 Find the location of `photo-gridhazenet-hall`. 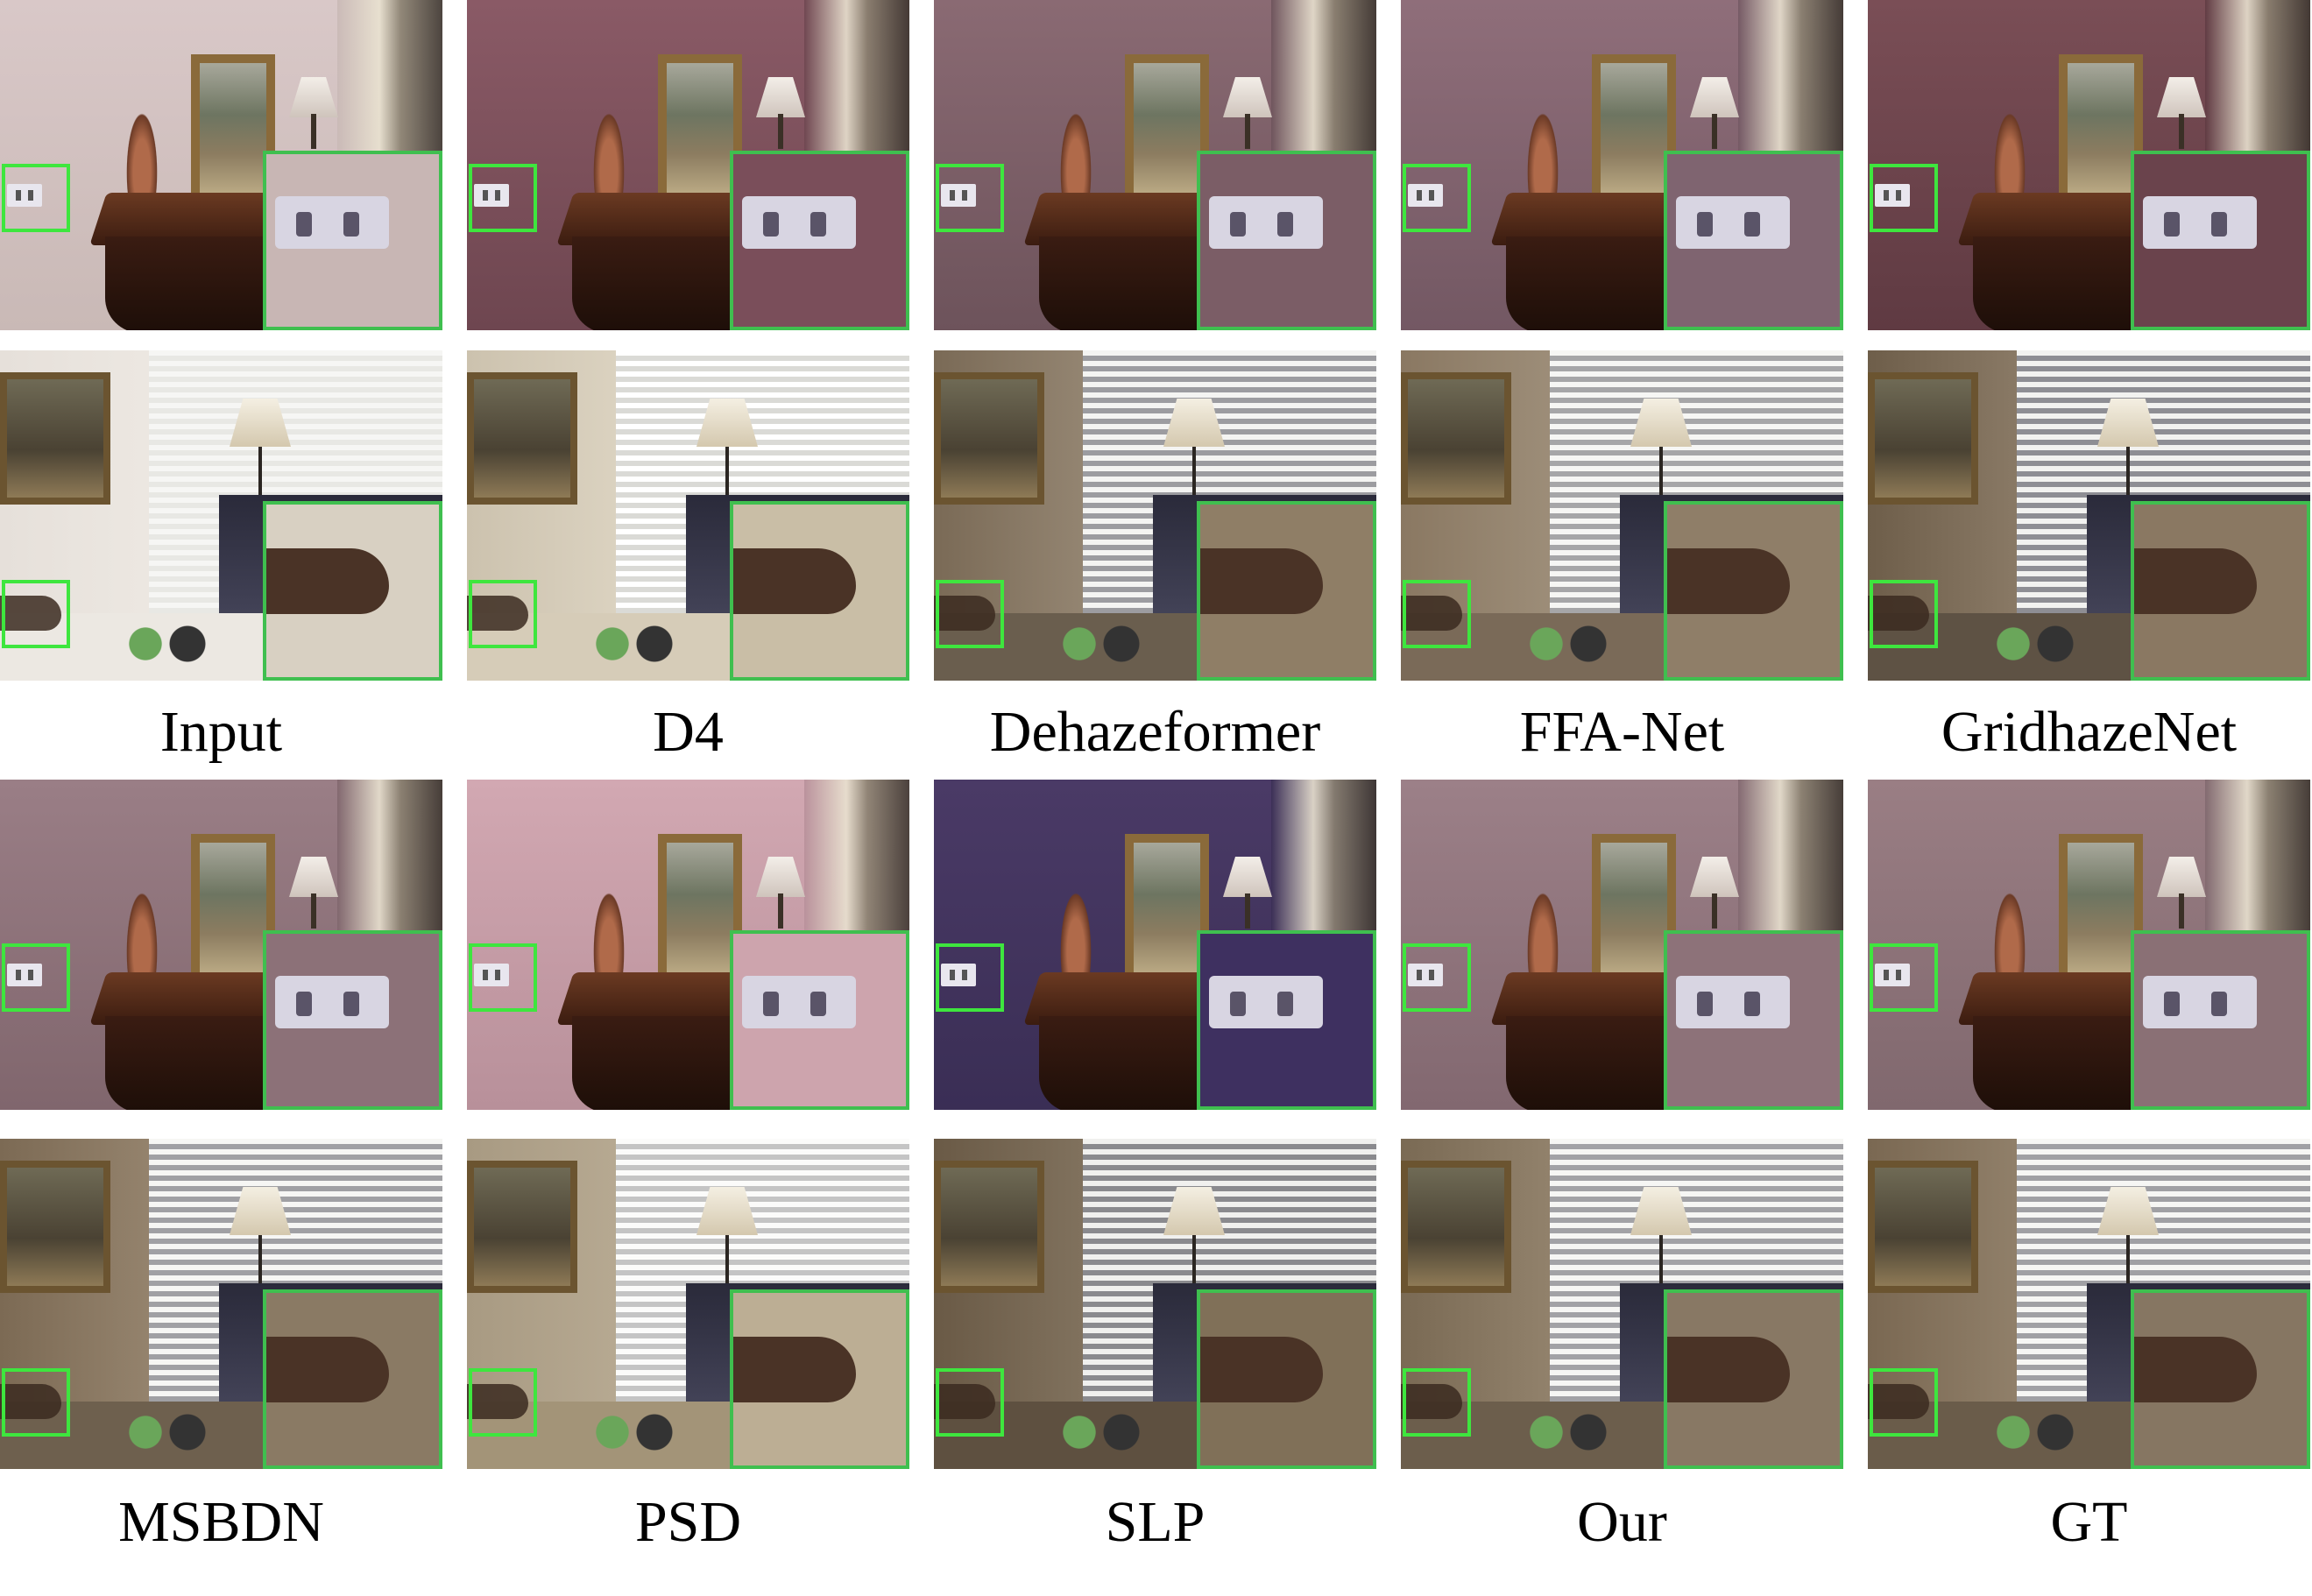

photo-gridhazenet-hall is located at coordinates (2089, 165).